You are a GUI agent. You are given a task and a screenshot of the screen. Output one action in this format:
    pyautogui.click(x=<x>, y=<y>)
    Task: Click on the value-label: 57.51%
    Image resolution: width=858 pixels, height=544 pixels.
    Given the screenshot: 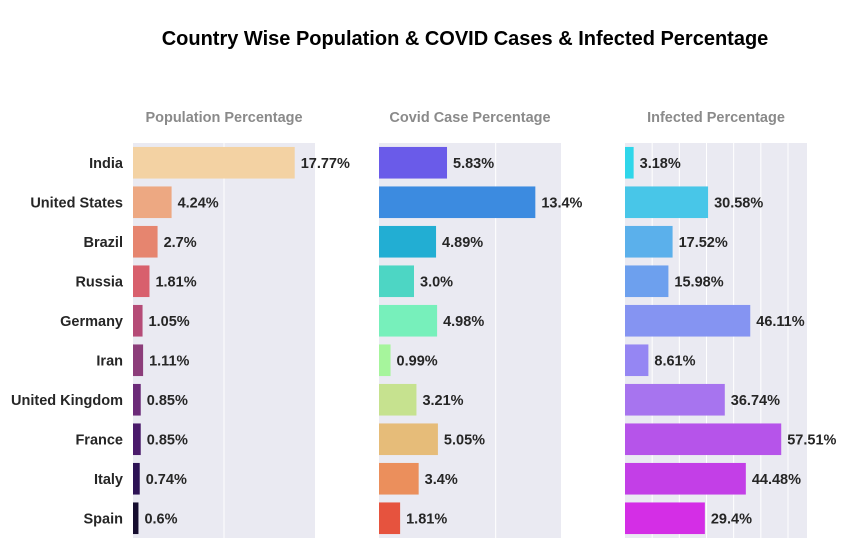 What is the action you would take?
    pyautogui.click(x=811, y=440)
    